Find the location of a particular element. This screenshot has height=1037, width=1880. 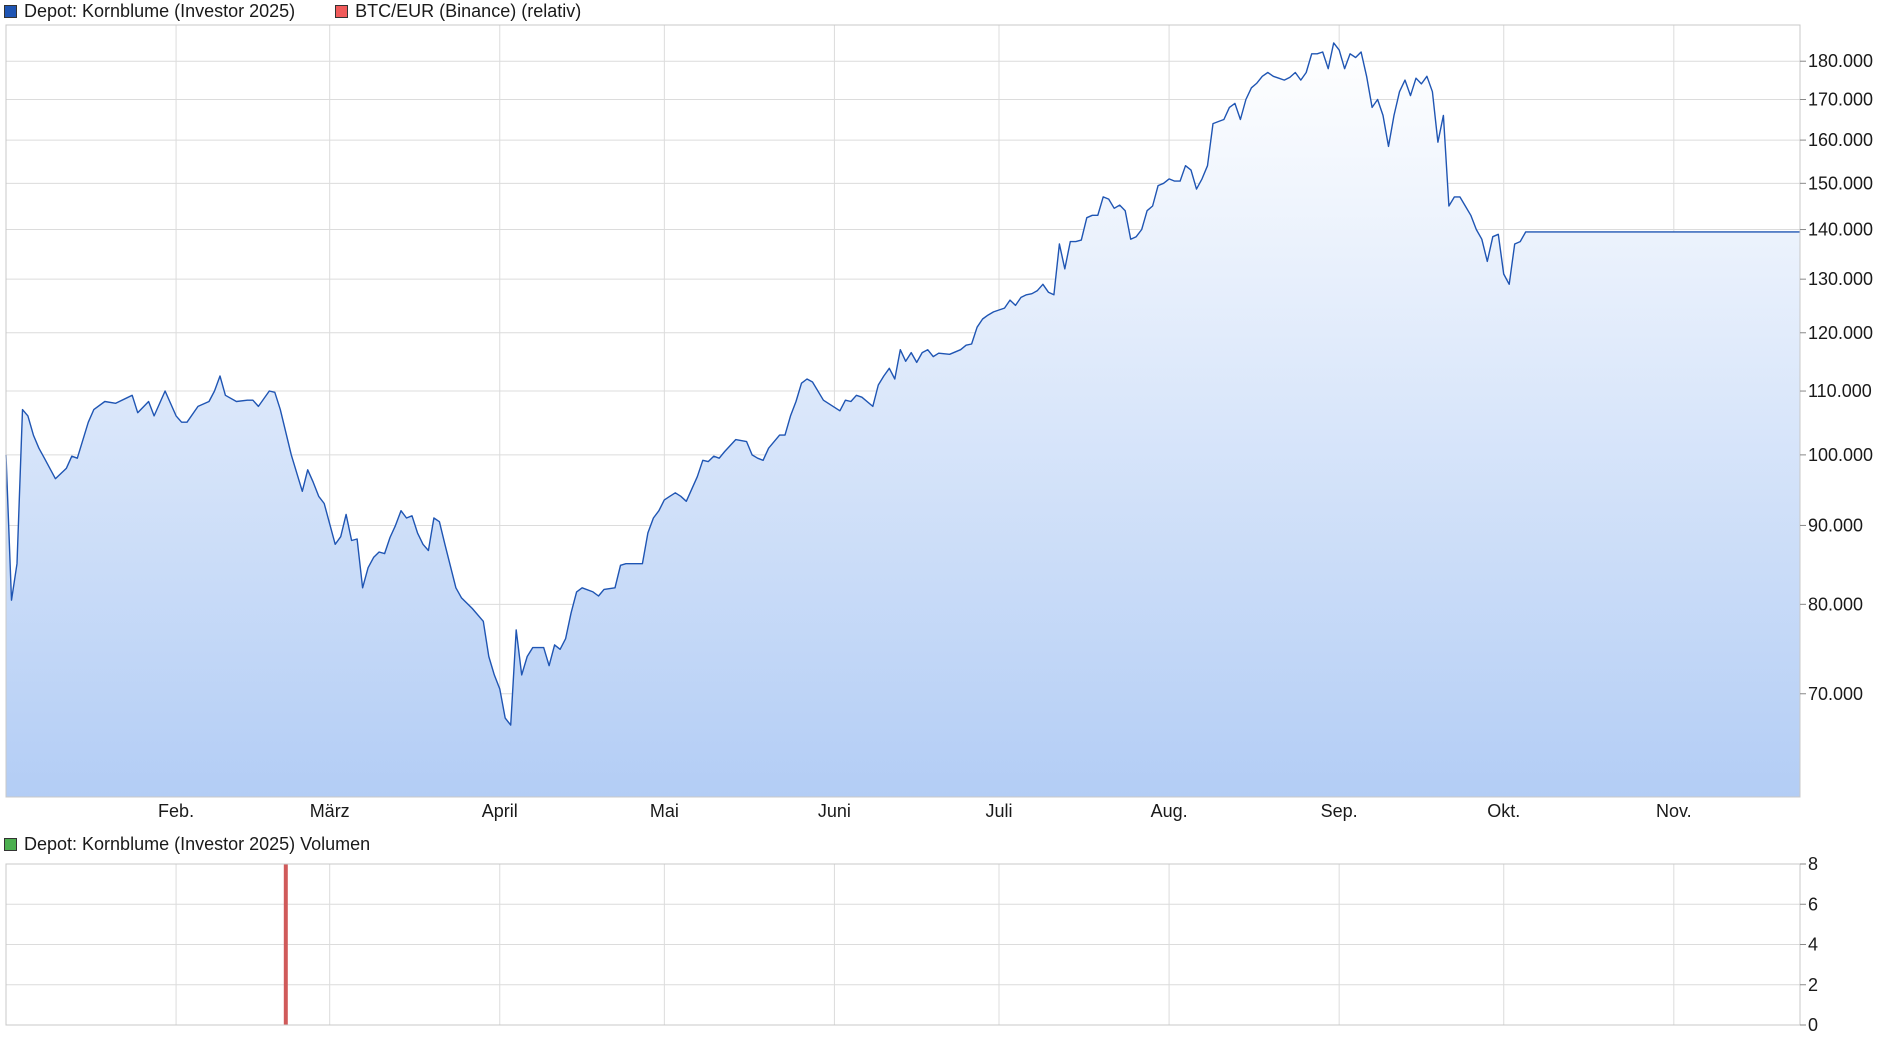

main-y-tick-label-6: 130.000 is located at coordinates (1840, 279).